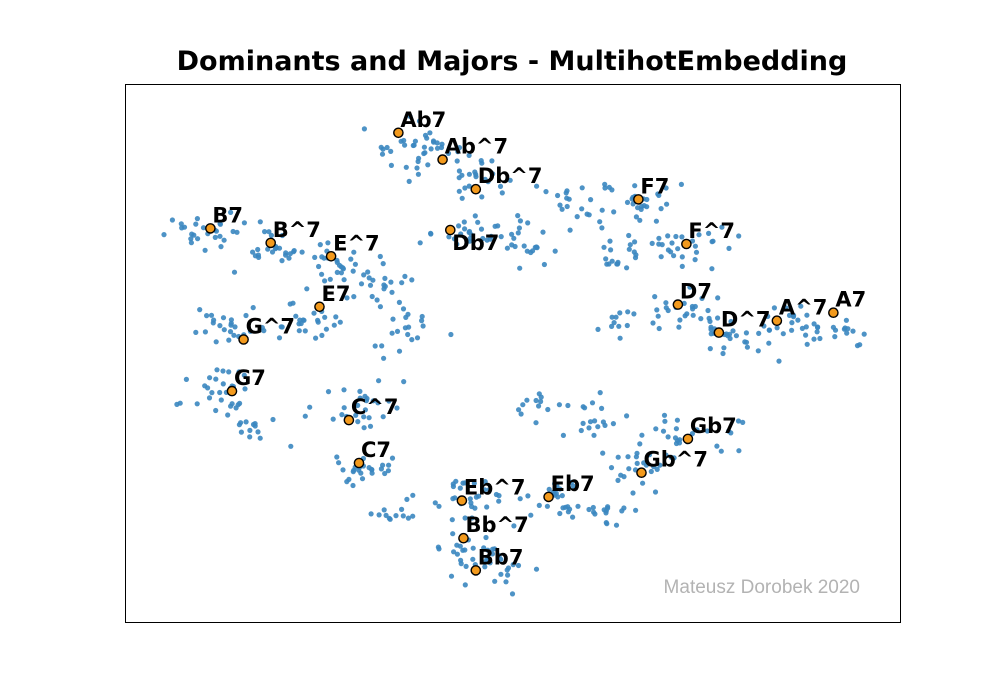 This screenshot has width=1000, height=700. Describe the element at coordinates (319, 307) in the screenshot. I see `highlight-point-e7` at that location.